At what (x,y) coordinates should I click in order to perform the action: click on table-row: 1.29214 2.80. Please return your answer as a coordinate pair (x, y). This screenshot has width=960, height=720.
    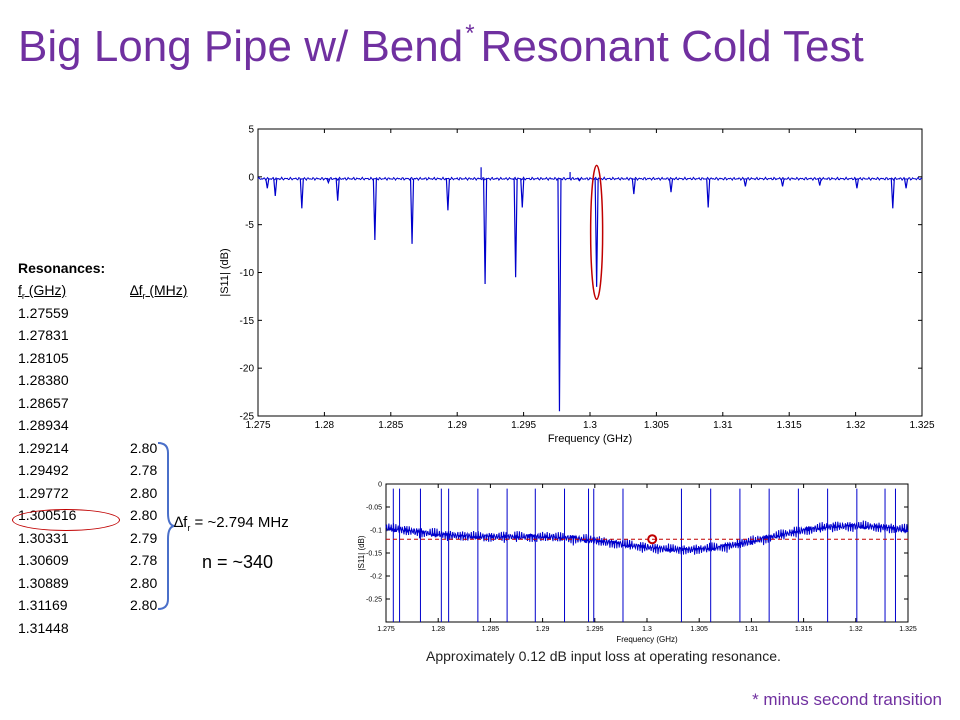
    Looking at the image, I should click on (114, 451).